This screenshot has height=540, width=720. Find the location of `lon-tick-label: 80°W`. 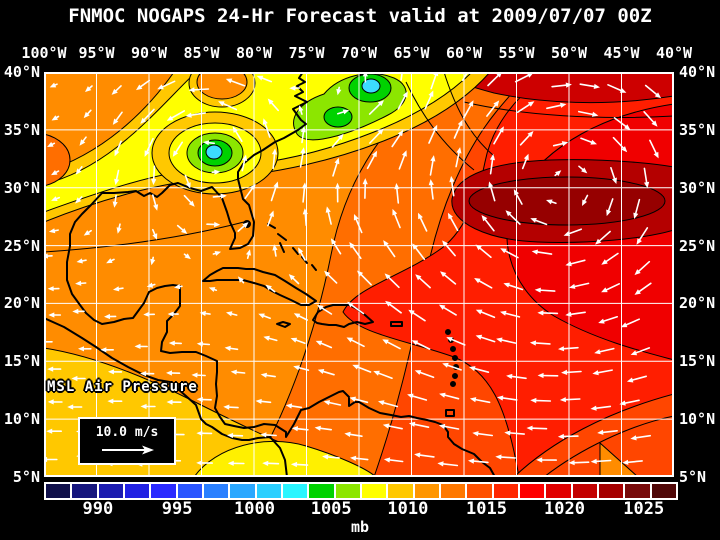

lon-tick-label: 80°W is located at coordinates (254, 53).